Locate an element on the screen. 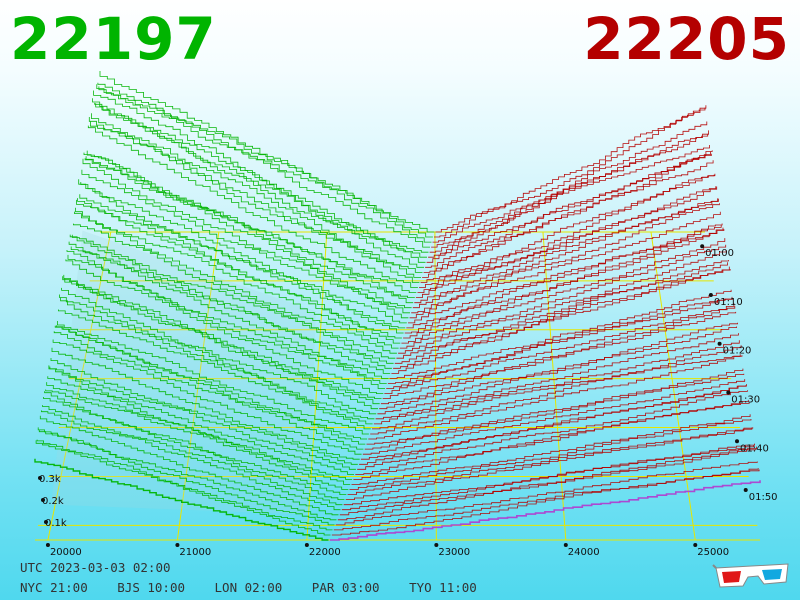 This screenshot has height=600, width=800. volume-tick-mark is located at coordinates (40, 478).